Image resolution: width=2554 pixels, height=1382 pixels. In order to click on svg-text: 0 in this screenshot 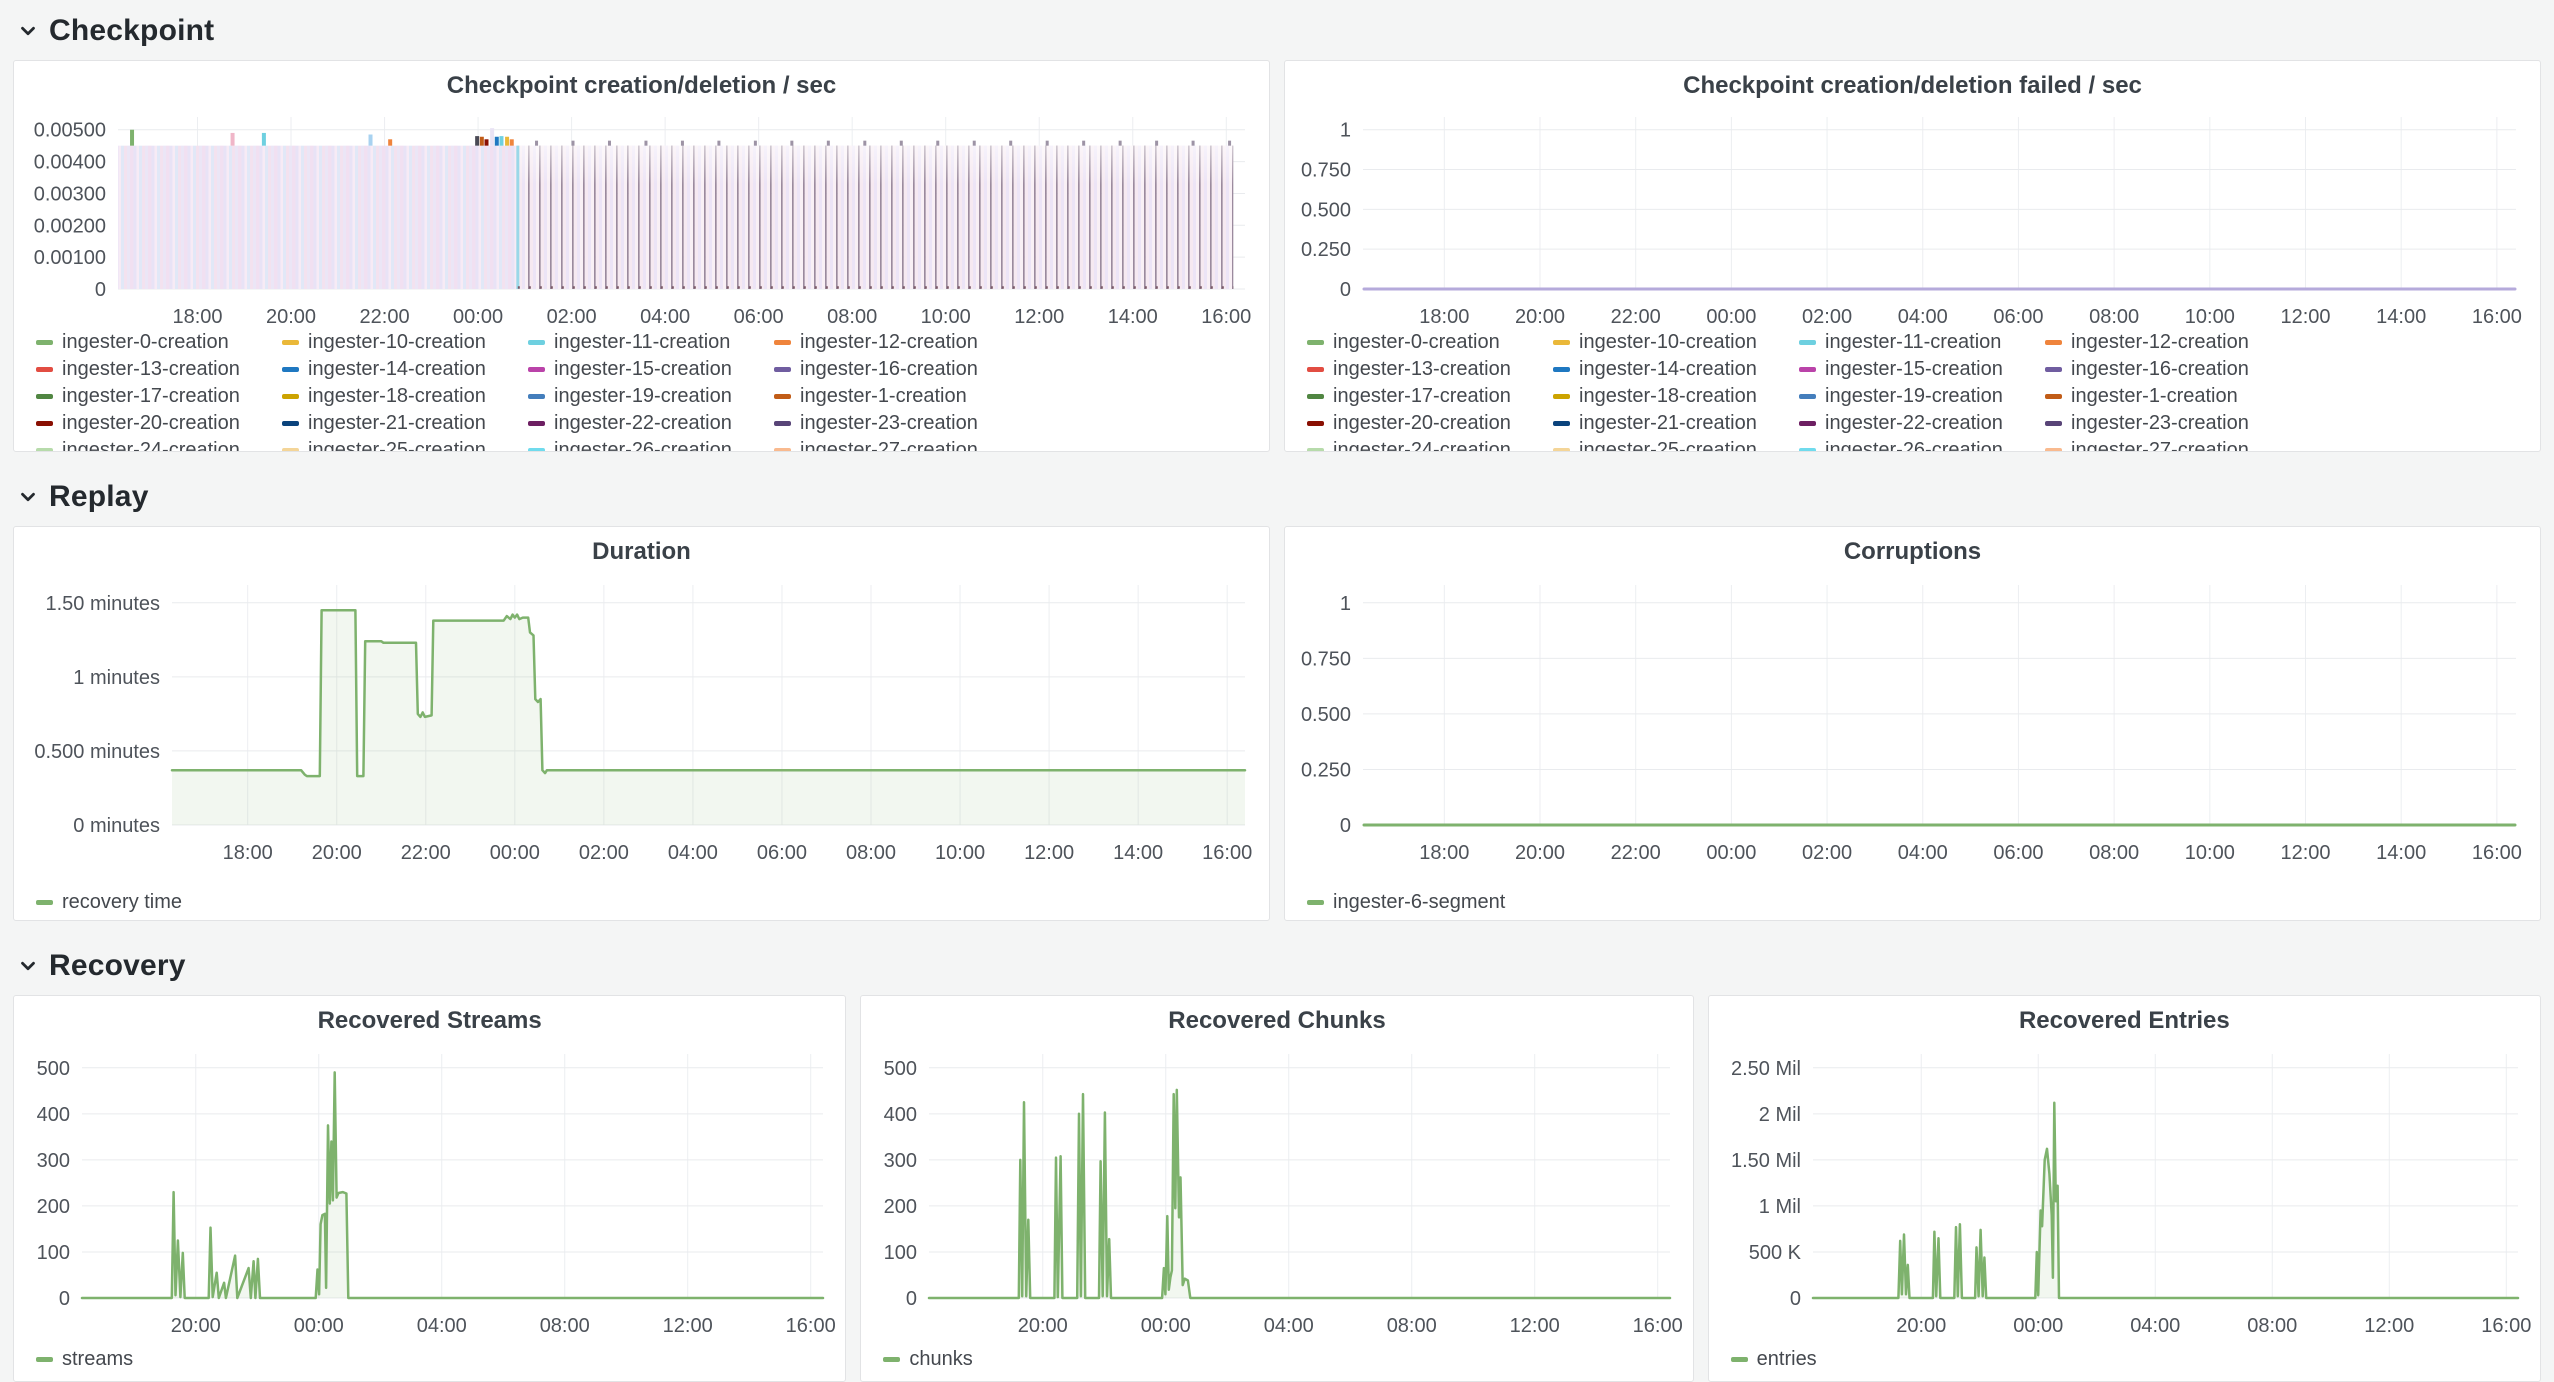, I will do `click(64, 1299)`.